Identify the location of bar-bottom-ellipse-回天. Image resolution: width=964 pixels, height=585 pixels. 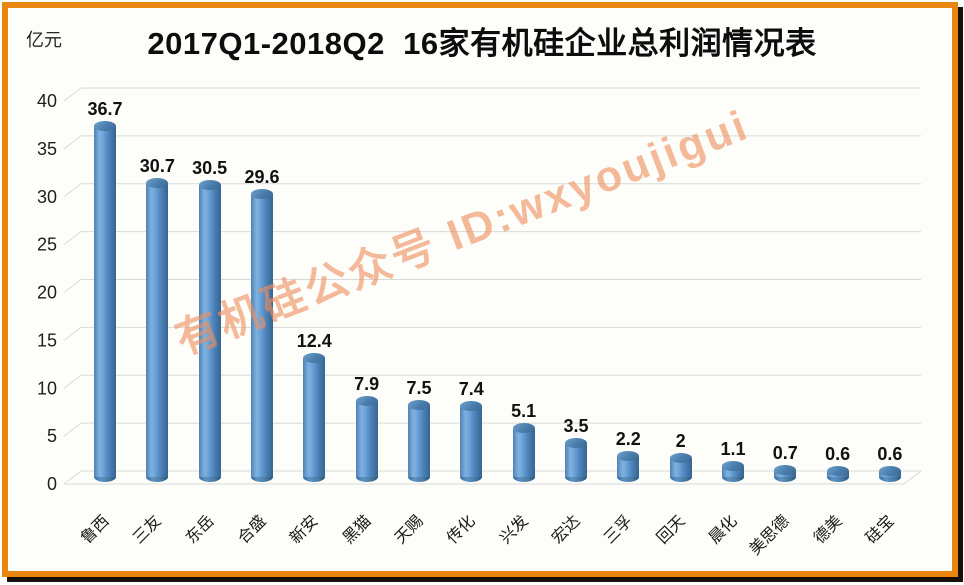
(680, 477).